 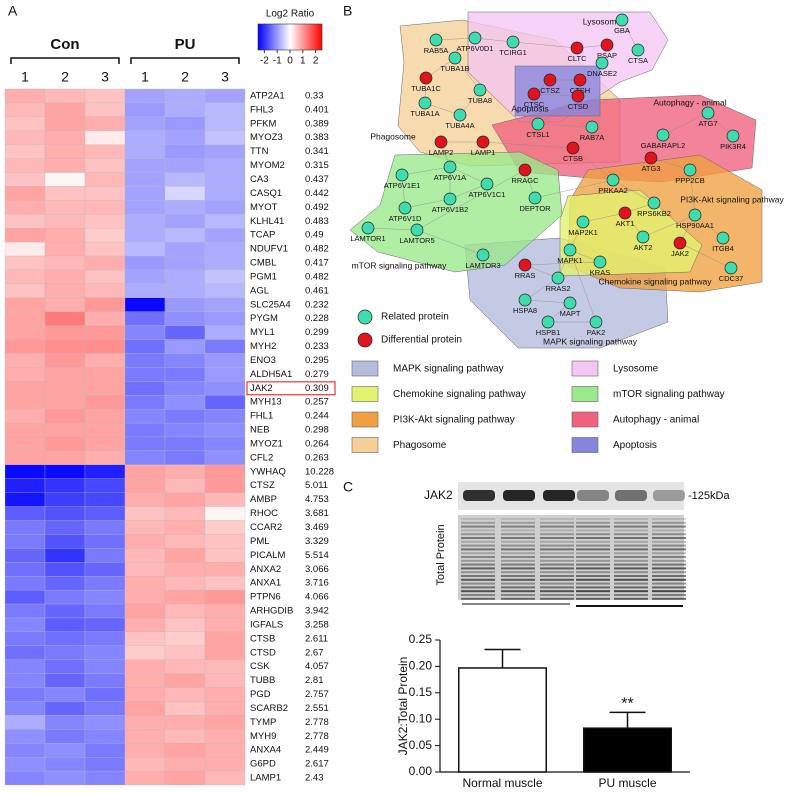 I want to click on region-label: PI3K-Akt signaling pathway, so click(x=732, y=199).